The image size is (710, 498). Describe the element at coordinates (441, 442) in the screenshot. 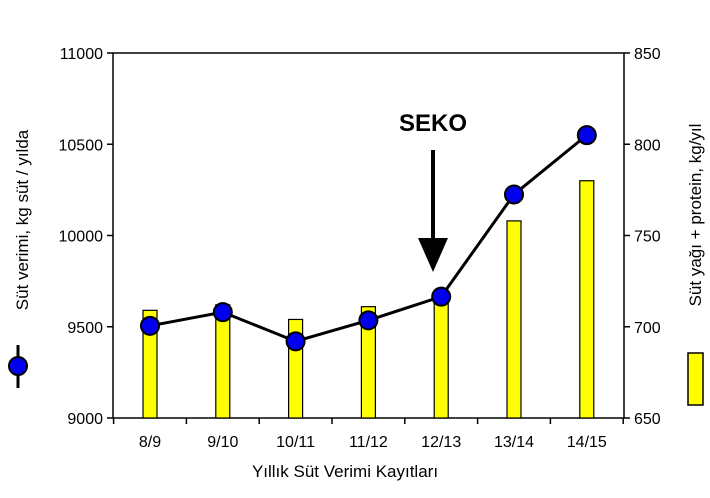

I see `x-tick-label: 12/13` at that location.